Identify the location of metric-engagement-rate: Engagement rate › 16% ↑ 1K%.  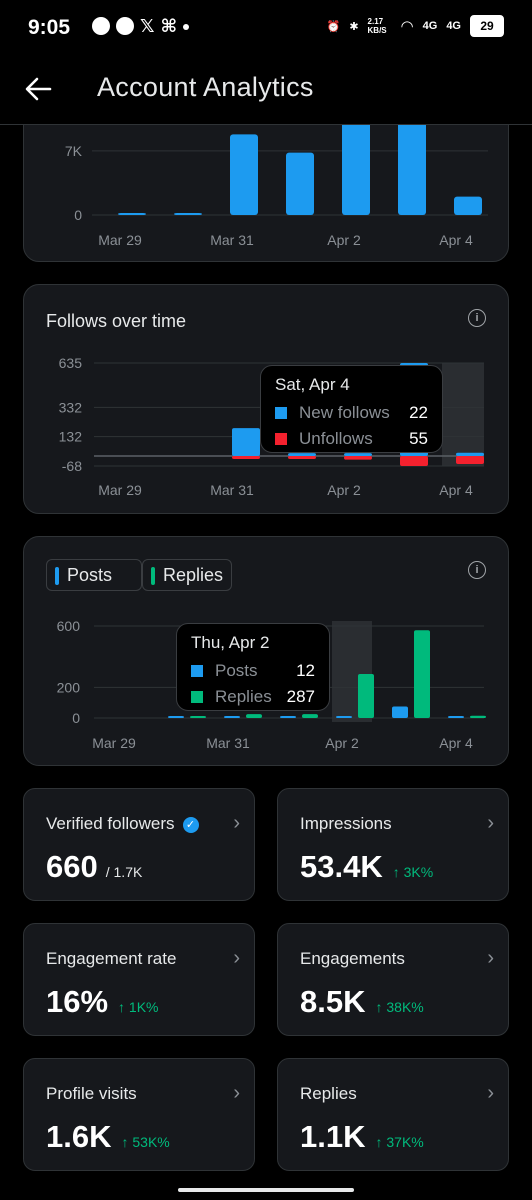
(139, 979).